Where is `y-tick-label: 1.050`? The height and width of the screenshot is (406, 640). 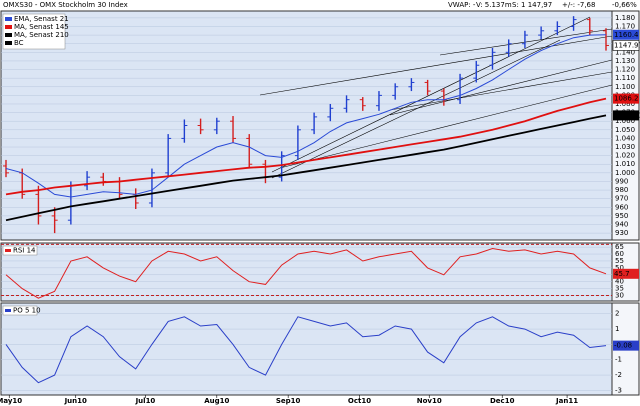
y-tick-label: 1.050 is located at coordinates (625, 130).